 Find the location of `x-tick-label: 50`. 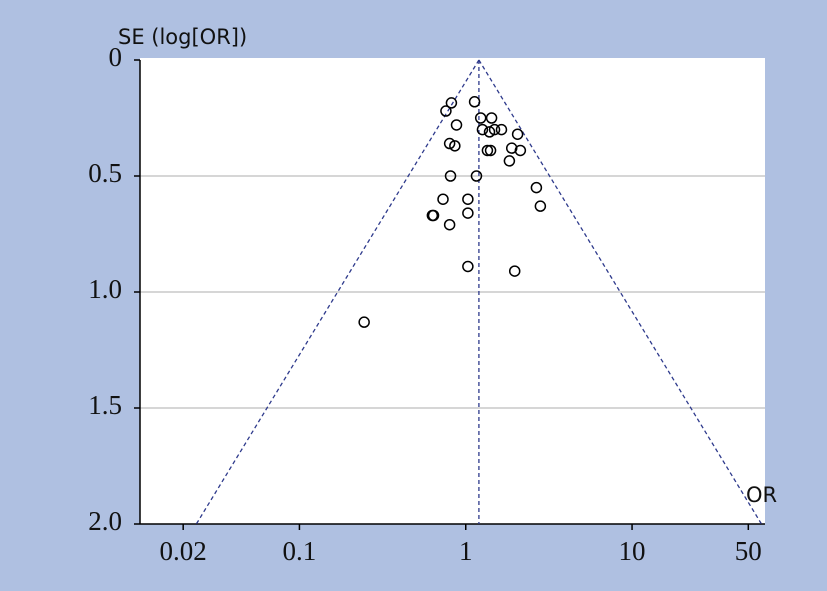

x-tick-label: 50 is located at coordinates (748, 551).